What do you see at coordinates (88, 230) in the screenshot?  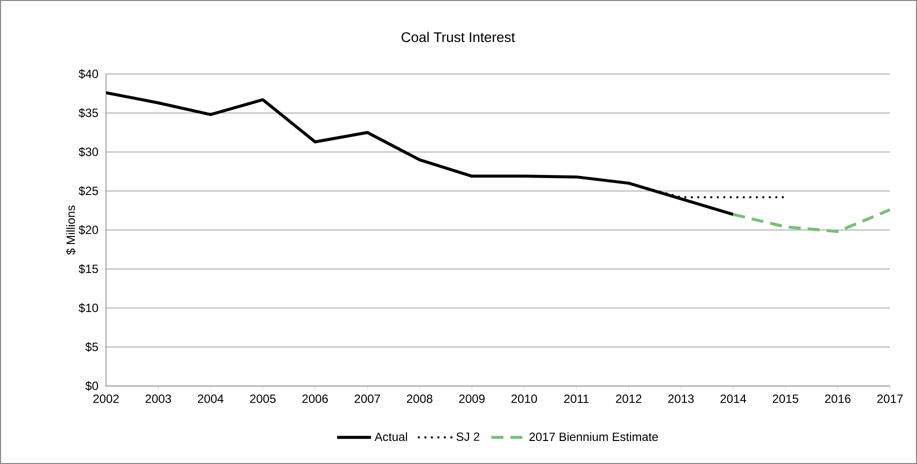 I see `y-tick-label: $20` at bounding box center [88, 230].